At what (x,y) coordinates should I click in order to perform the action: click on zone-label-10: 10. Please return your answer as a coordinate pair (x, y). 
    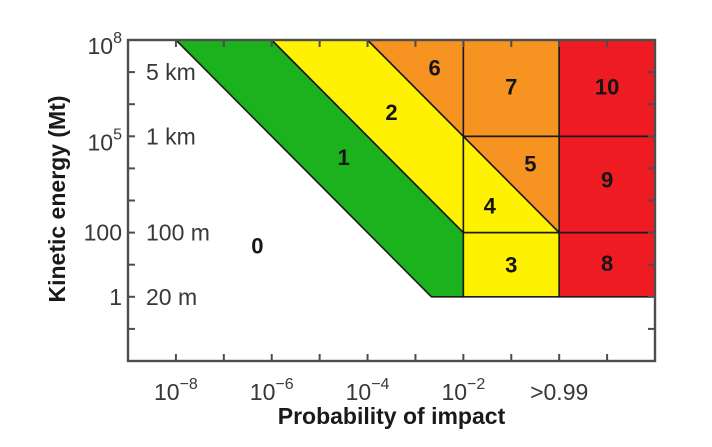
    Looking at the image, I should click on (607, 87).